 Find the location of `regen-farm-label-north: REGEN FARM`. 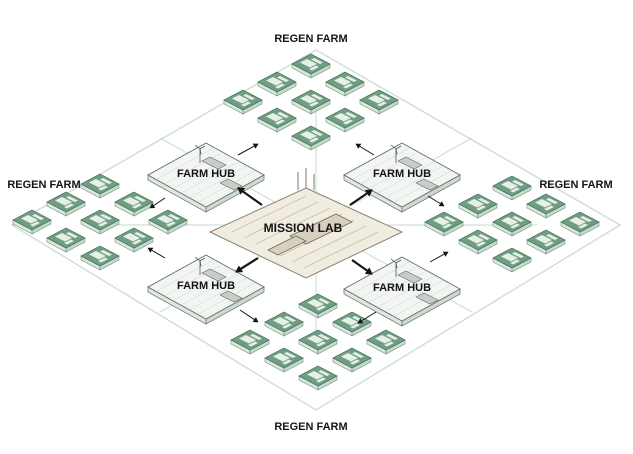

regen-farm-label-north: REGEN FARM is located at coordinates (310, 39).